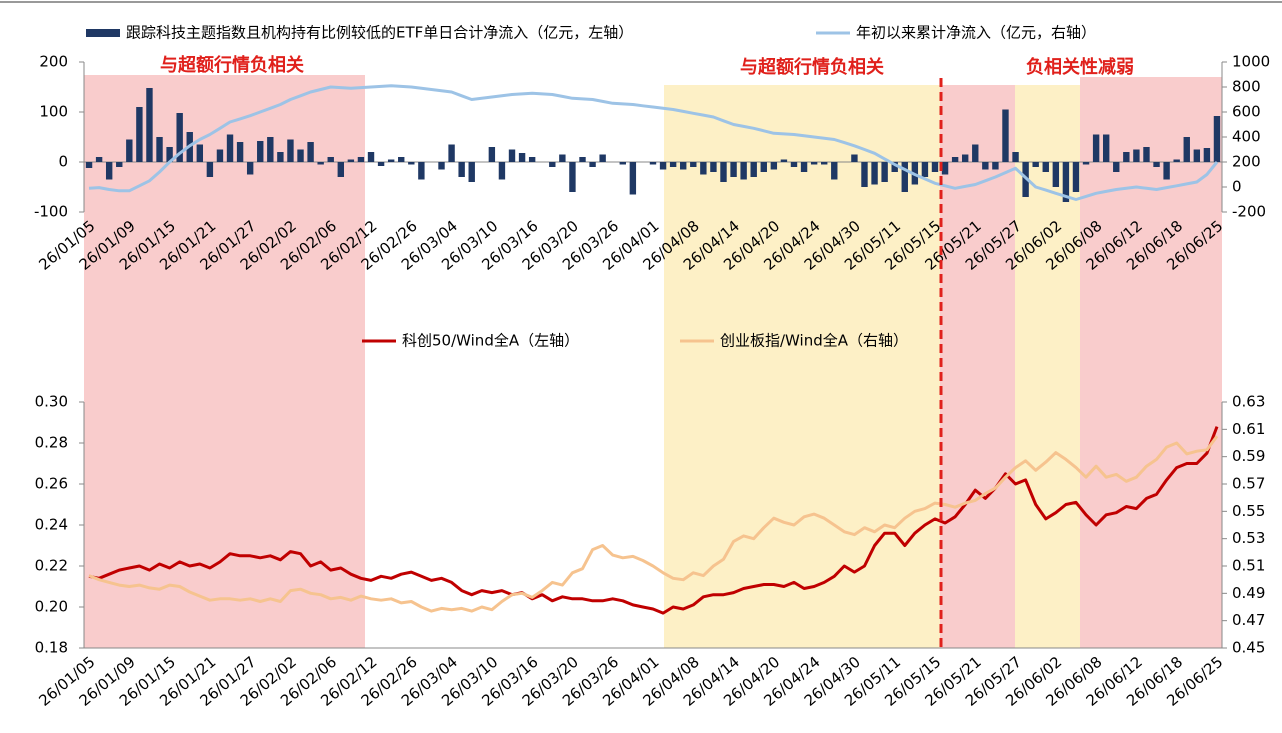 This screenshot has width=1282, height=733. What do you see at coordinates (1249, 212) in the screenshot?
I see `y2-tick-label: -200` at bounding box center [1249, 212].